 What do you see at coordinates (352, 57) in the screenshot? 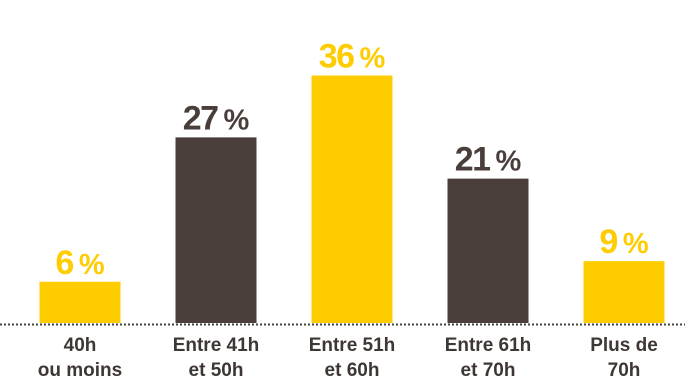
I see `value-label-2: 36%` at bounding box center [352, 57].